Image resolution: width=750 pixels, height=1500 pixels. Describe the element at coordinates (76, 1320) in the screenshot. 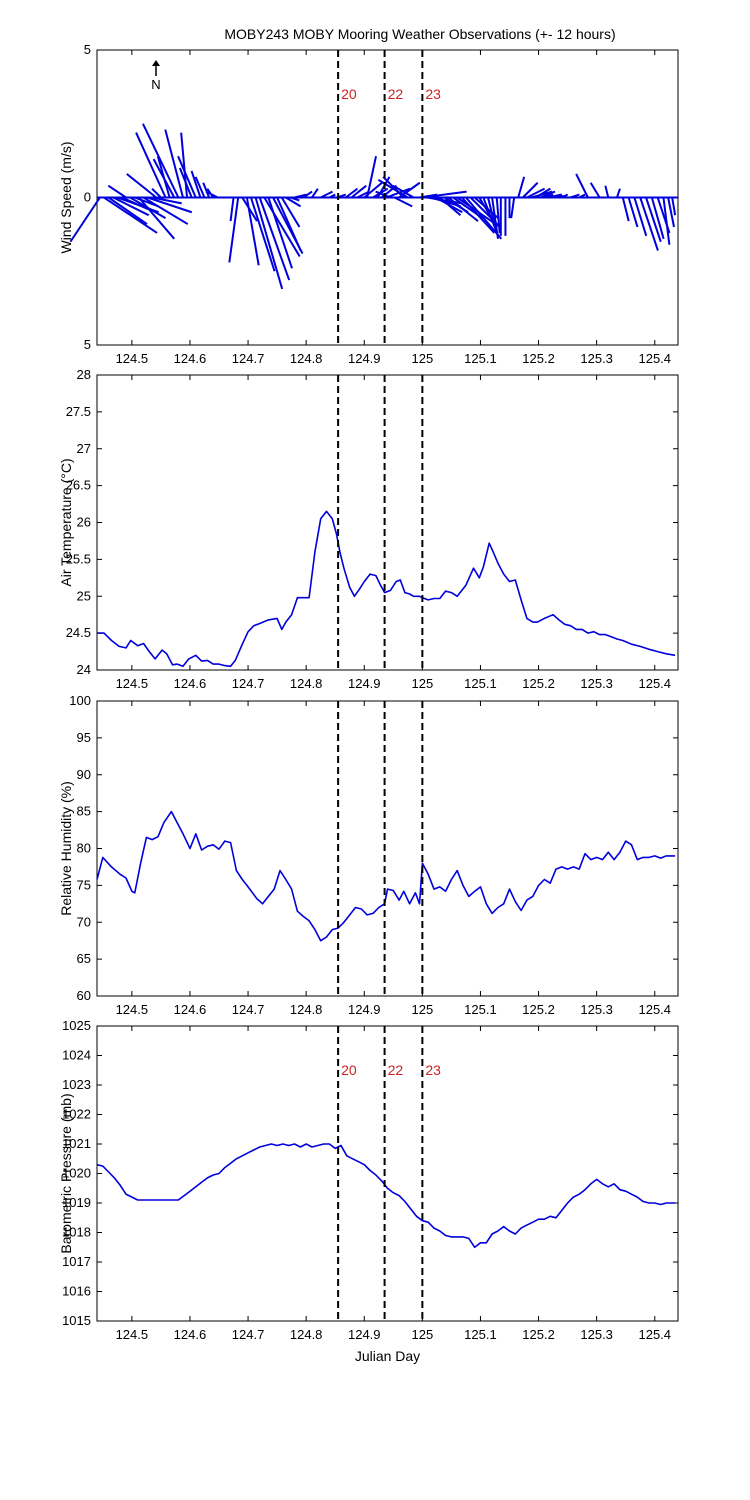

I see `y-tick-label: 1015` at that location.